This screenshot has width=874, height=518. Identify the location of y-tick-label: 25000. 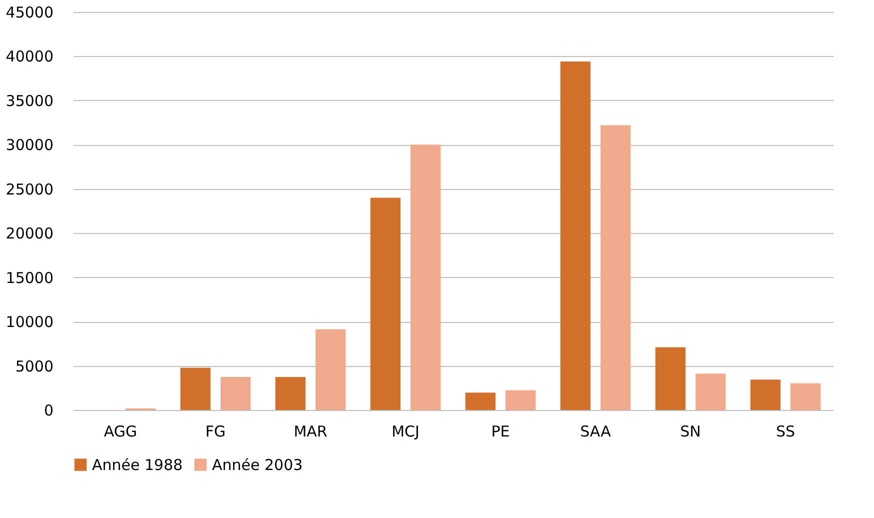
(30, 189).